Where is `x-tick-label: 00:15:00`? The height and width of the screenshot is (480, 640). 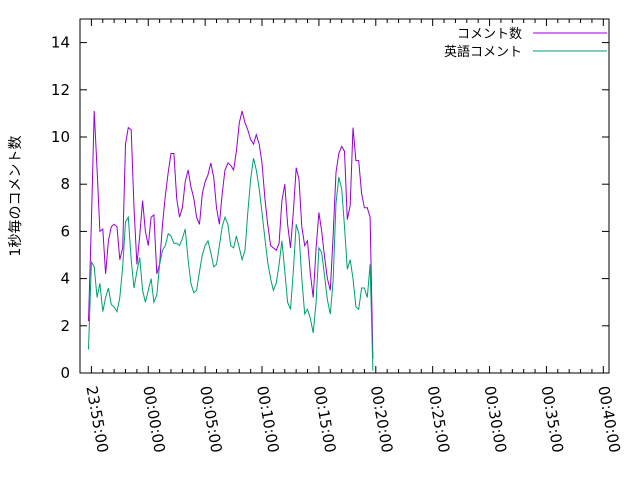
x-tick-label: 00:15:00 is located at coordinates (324, 419).